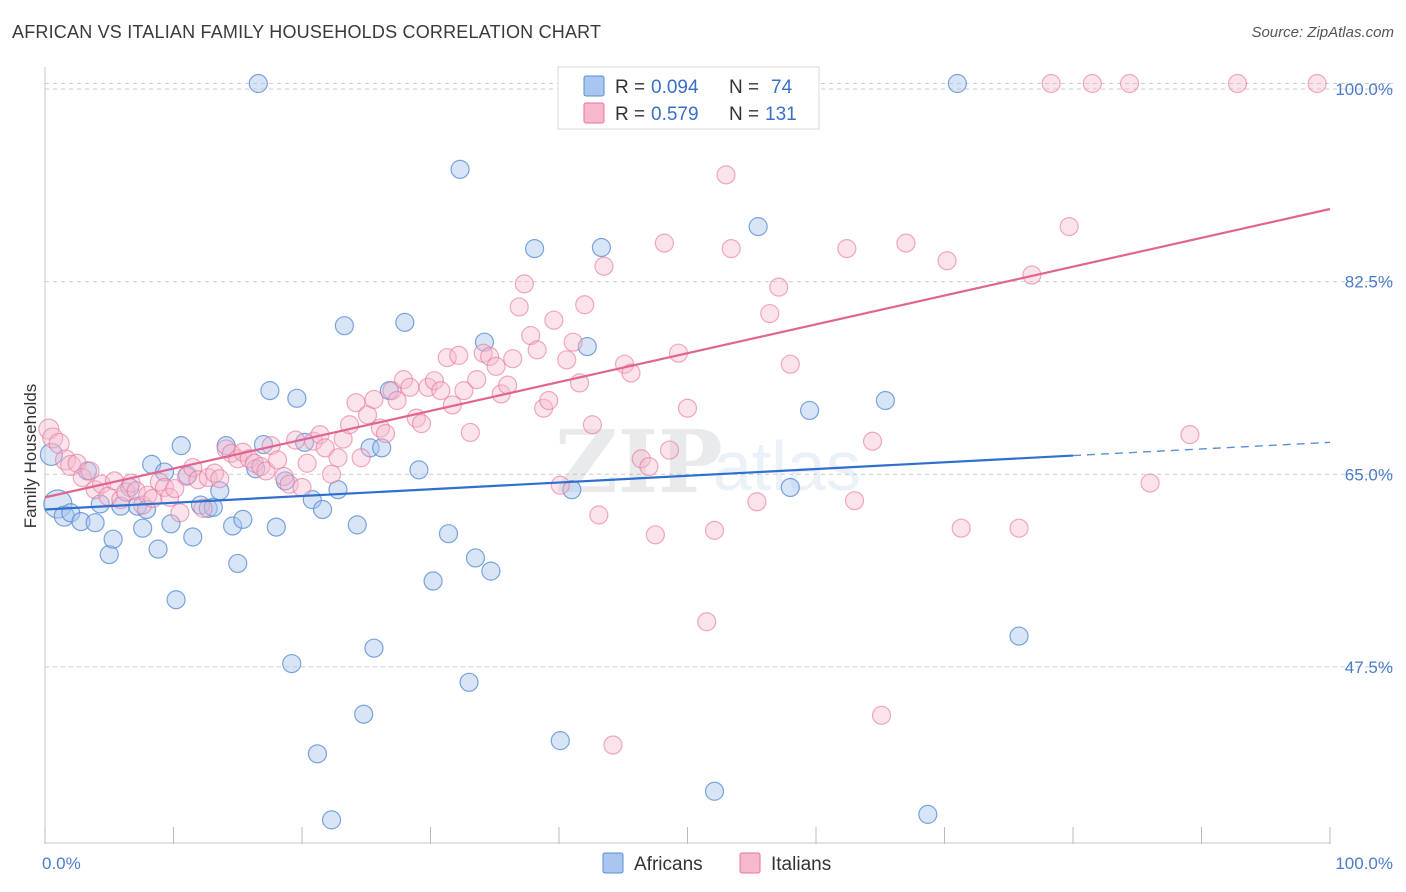  Describe the element at coordinates (1364, 89) in the screenshot. I see `y-tick-label-3: 100.0%` at that location.